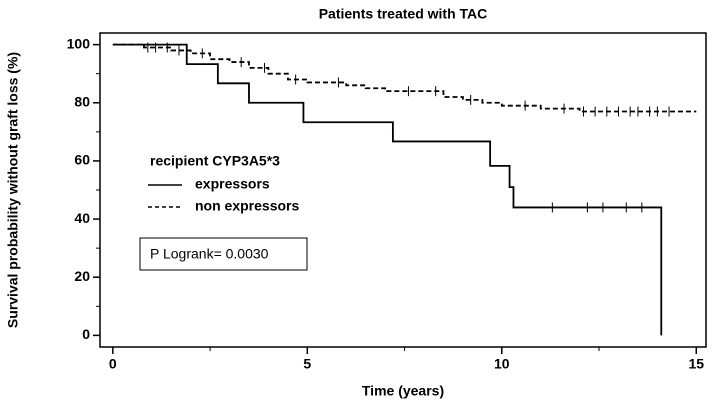 The height and width of the screenshot is (407, 713). What do you see at coordinates (113, 364) in the screenshot?
I see `x-tick-label: 0` at bounding box center [113, 364].